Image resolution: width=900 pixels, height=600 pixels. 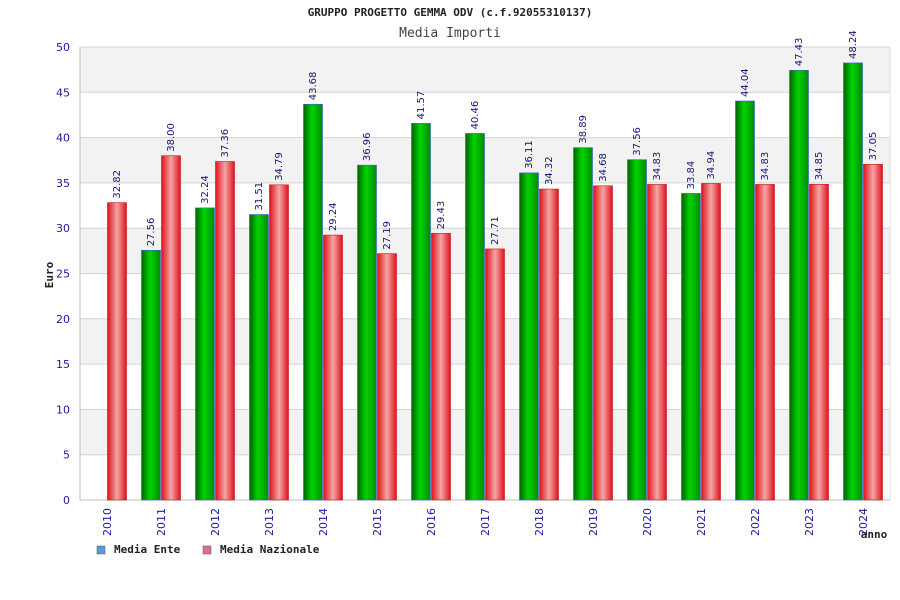 What do you see at coordinates (269, 522) in the screenshot?
I see `x-tick-label: 2013` at bounding box center [269, 522].